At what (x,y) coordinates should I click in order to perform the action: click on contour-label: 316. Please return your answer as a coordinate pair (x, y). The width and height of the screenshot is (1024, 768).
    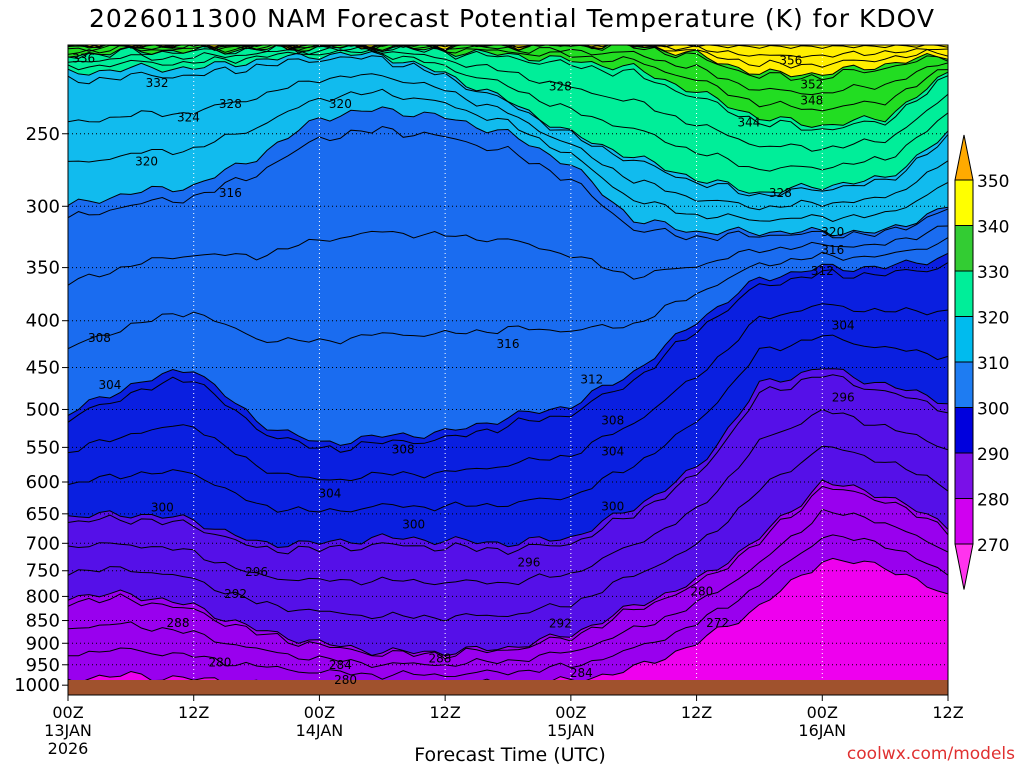
    Looking at the image, I should click on (230, 193).